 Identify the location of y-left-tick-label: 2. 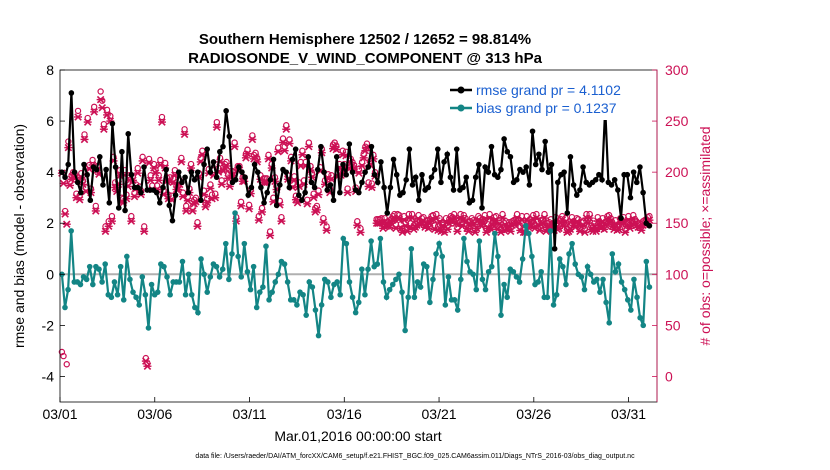
(50, 223).